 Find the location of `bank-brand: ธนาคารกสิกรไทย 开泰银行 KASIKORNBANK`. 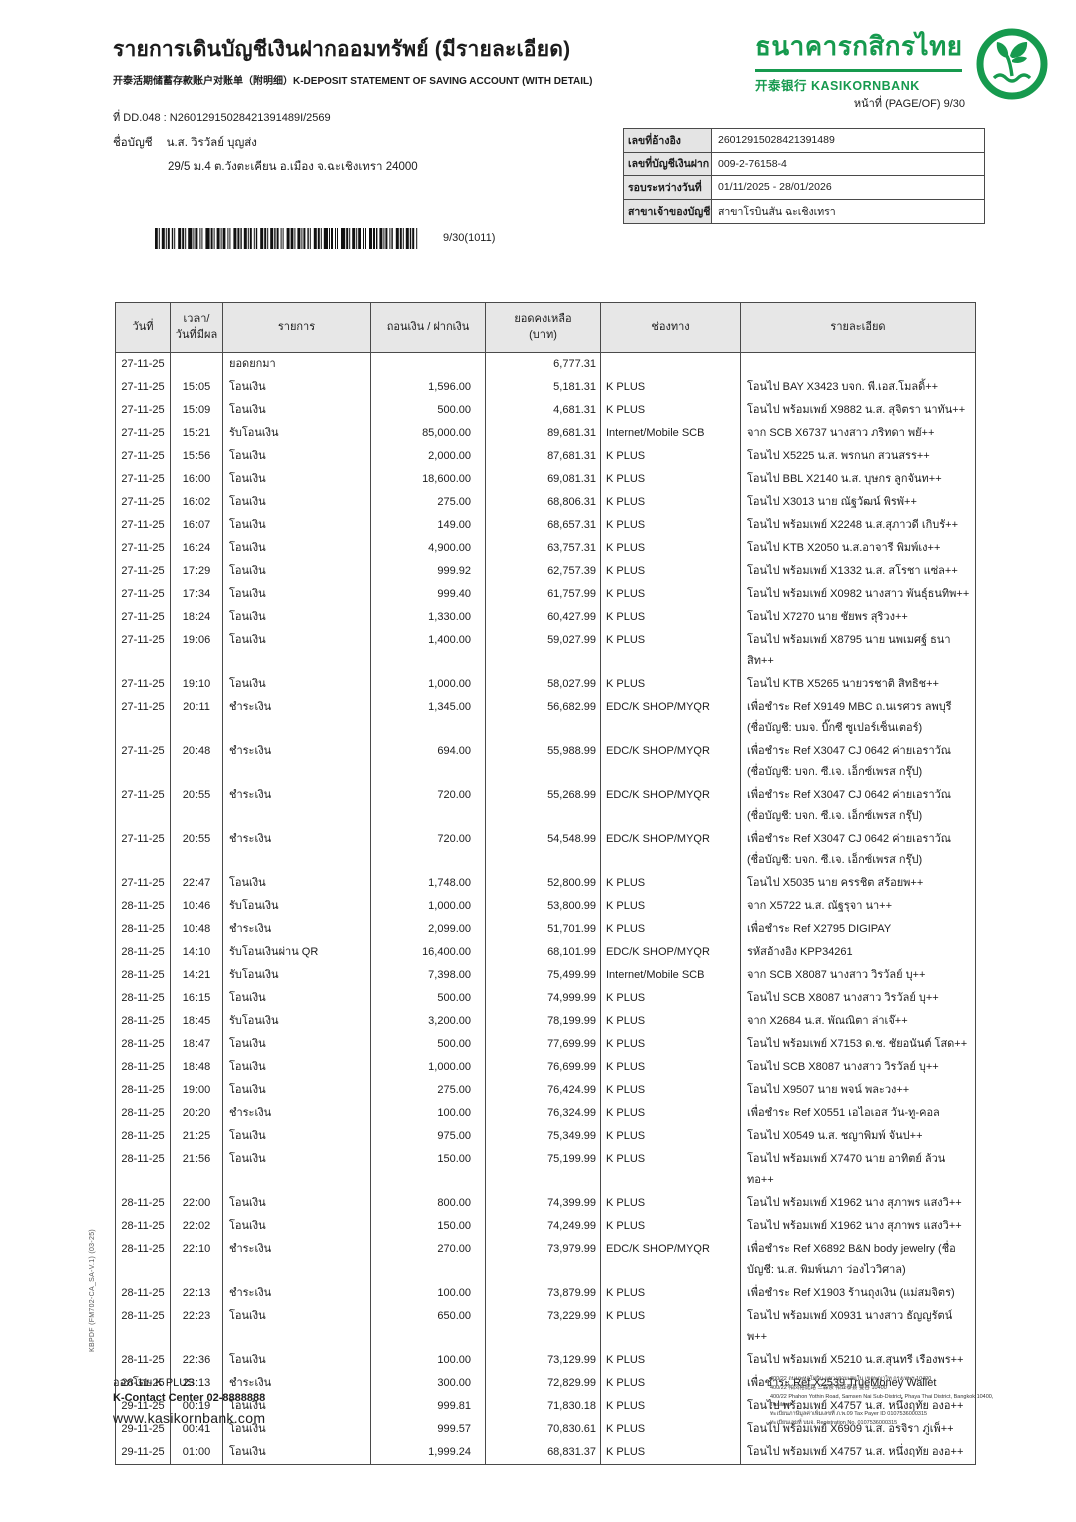

bank-brand: ธนาคารกสิกรไทย 开泰银行 KASIKORNBANK is located at coordinates (902, 64).